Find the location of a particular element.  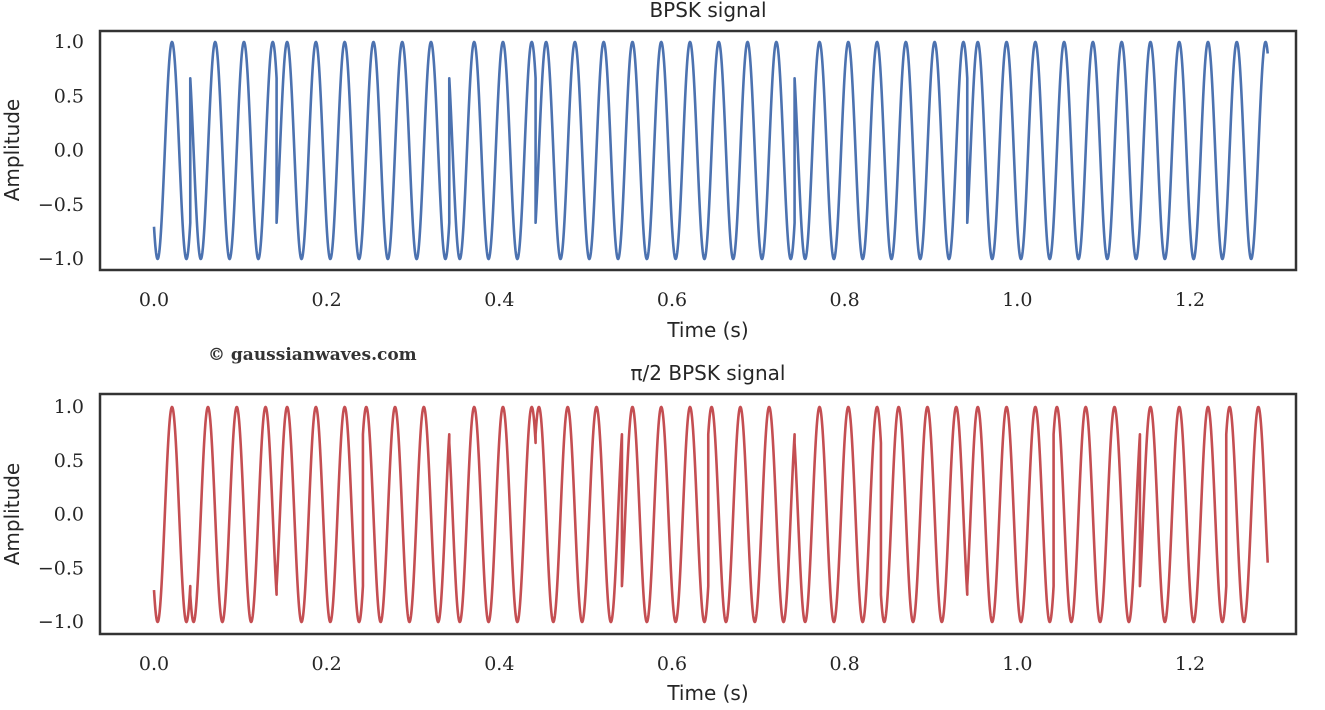

chart-title: π/2 BPSK signal is located at coordinates (708, 373).